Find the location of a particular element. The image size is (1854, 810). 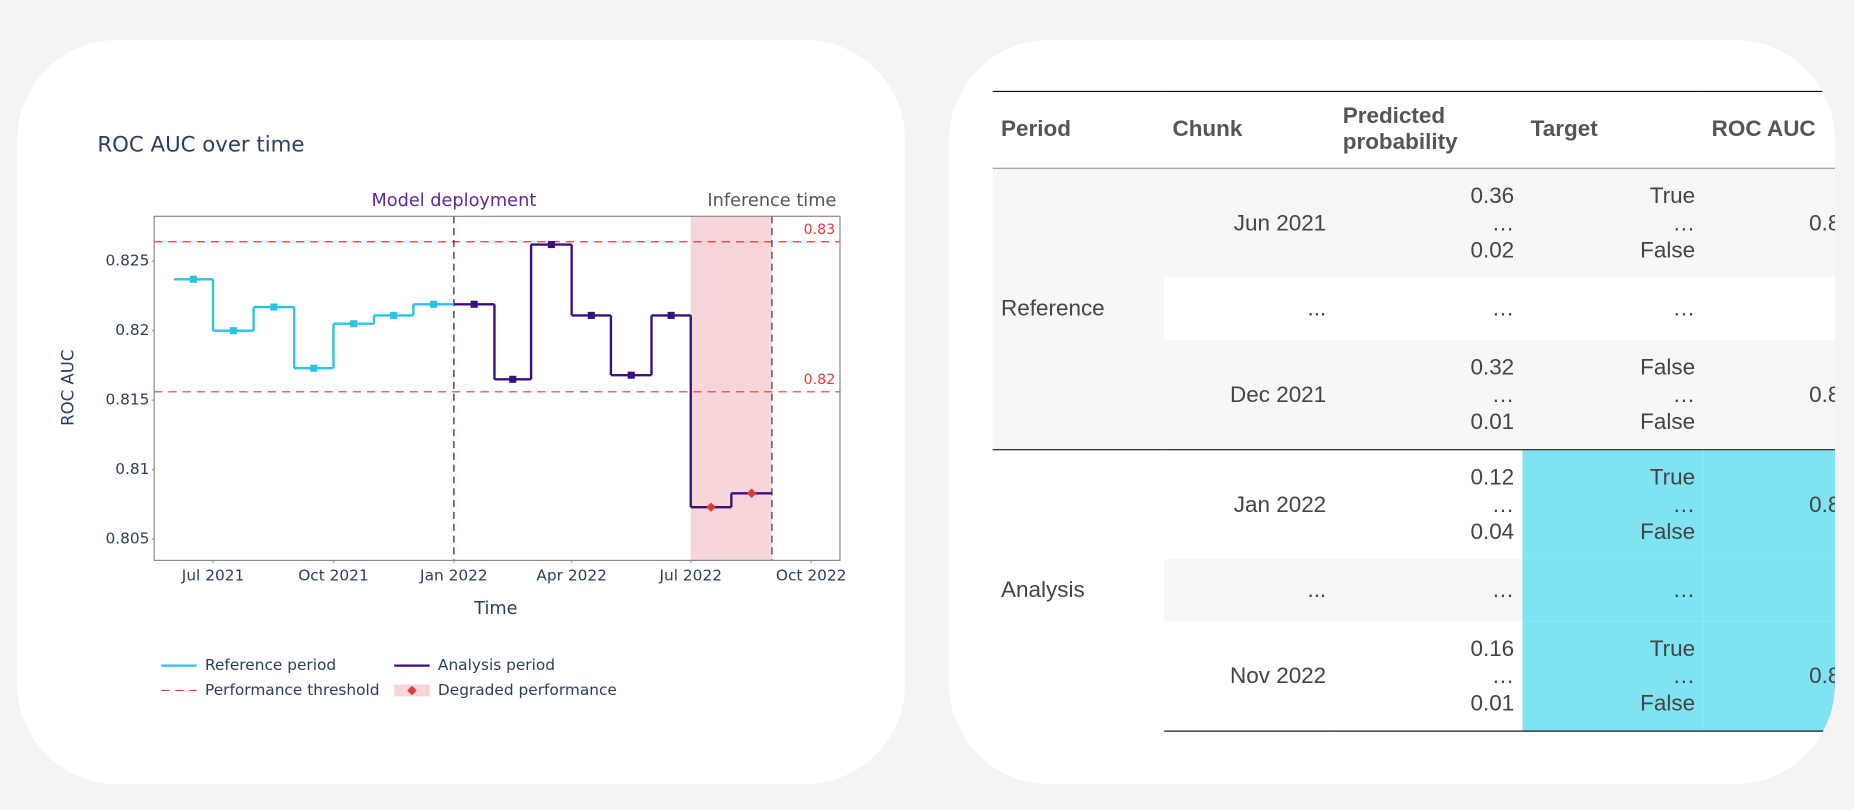

x-tick-label: Oct 2021 is located at coordinates (333, 575).